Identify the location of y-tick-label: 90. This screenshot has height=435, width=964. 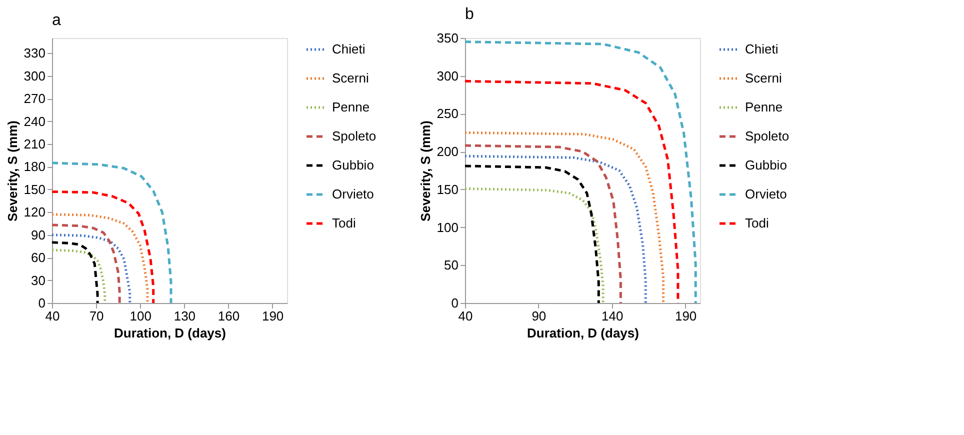
(38, 234).